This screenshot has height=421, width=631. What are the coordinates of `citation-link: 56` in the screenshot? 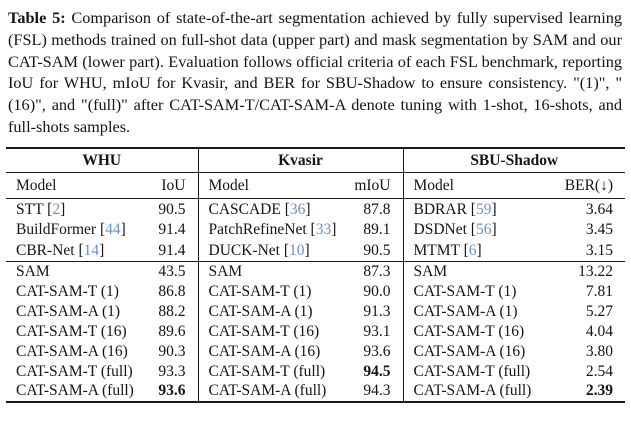 It's located at (483, 230).